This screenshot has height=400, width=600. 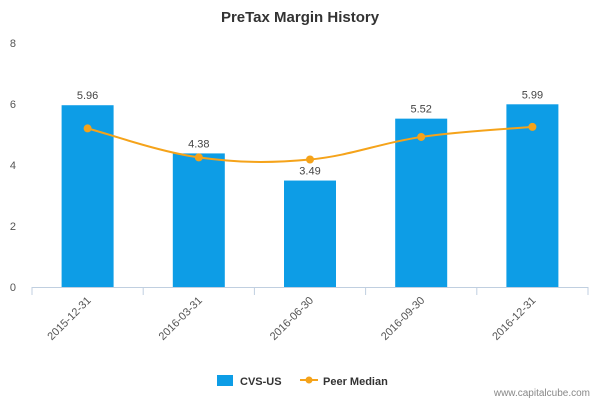 What do you see at coordinates (87, 96) in the screenshot?
I see `bar-value-label: 5.96` at bounding box center [87, 96].